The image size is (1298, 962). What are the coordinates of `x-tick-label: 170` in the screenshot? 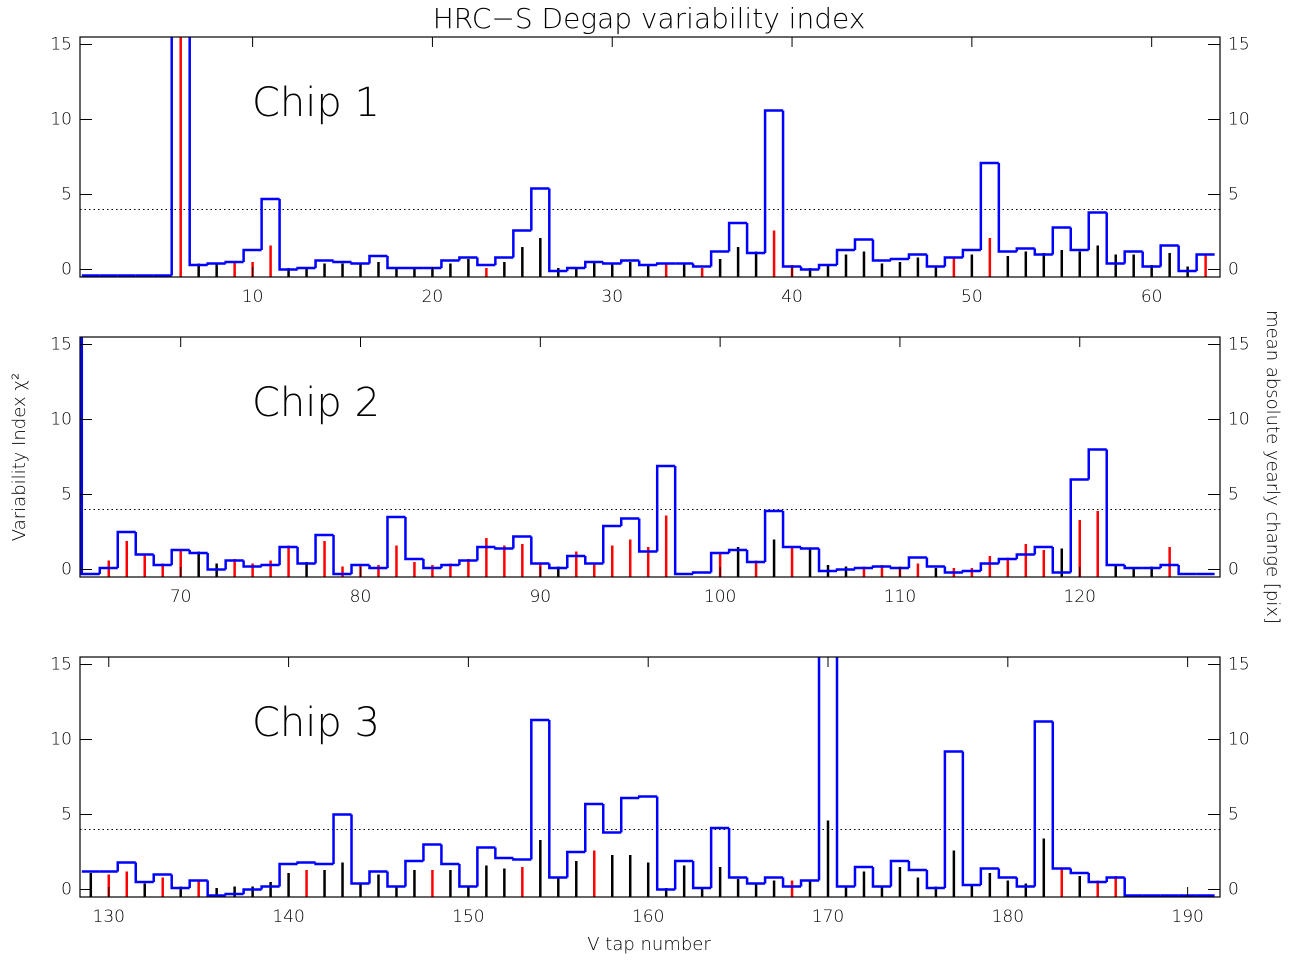 It's located at (828, 917).